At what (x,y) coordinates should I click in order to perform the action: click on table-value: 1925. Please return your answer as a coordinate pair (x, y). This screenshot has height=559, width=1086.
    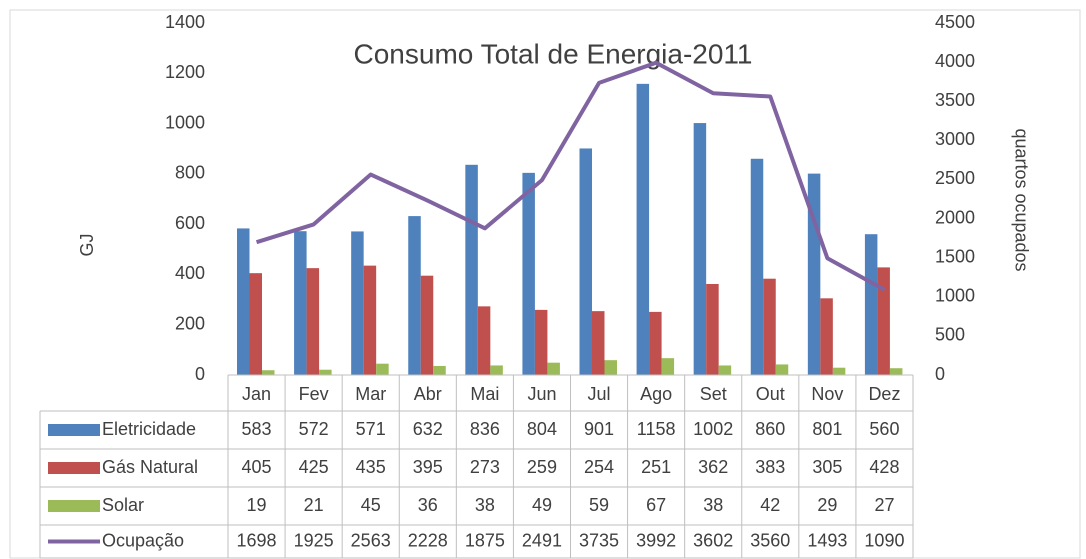
    Looking at the image, I should click on (314, 540).